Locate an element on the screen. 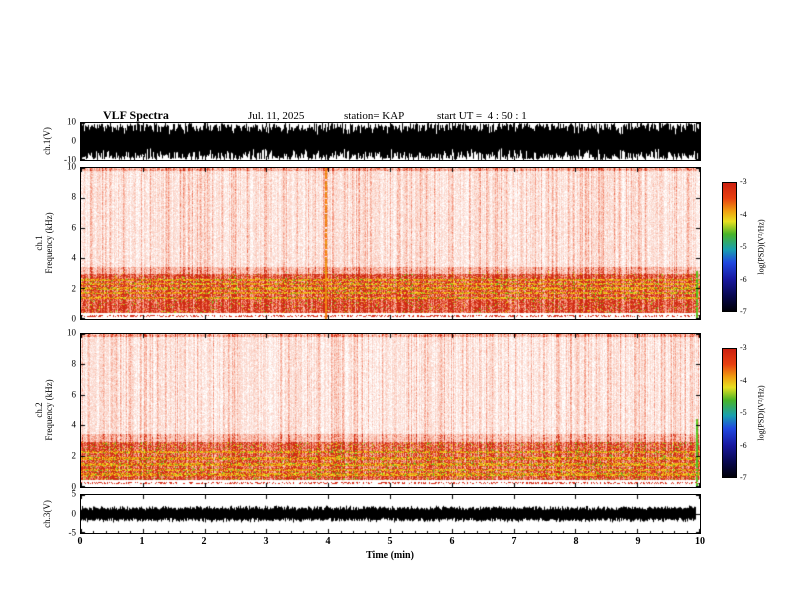 The height and width of the screenshot is (612, 792). spec1-y-tick-label: 0 is located at coordinates (74, 318).